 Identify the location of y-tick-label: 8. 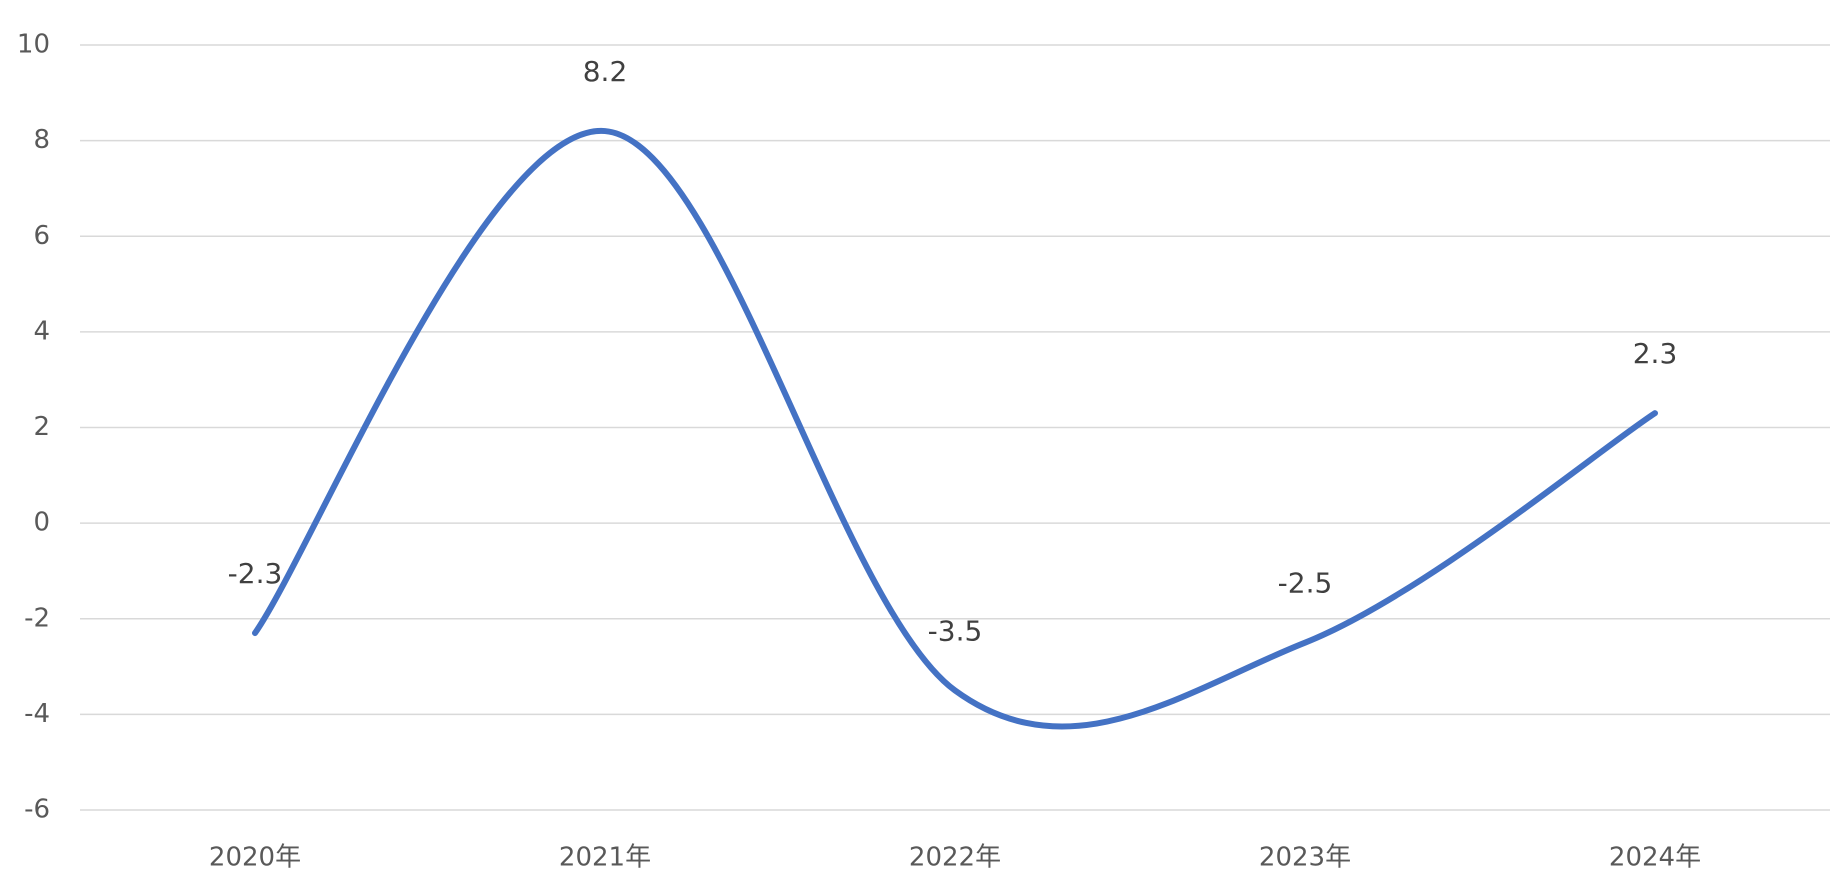
(41, 140).